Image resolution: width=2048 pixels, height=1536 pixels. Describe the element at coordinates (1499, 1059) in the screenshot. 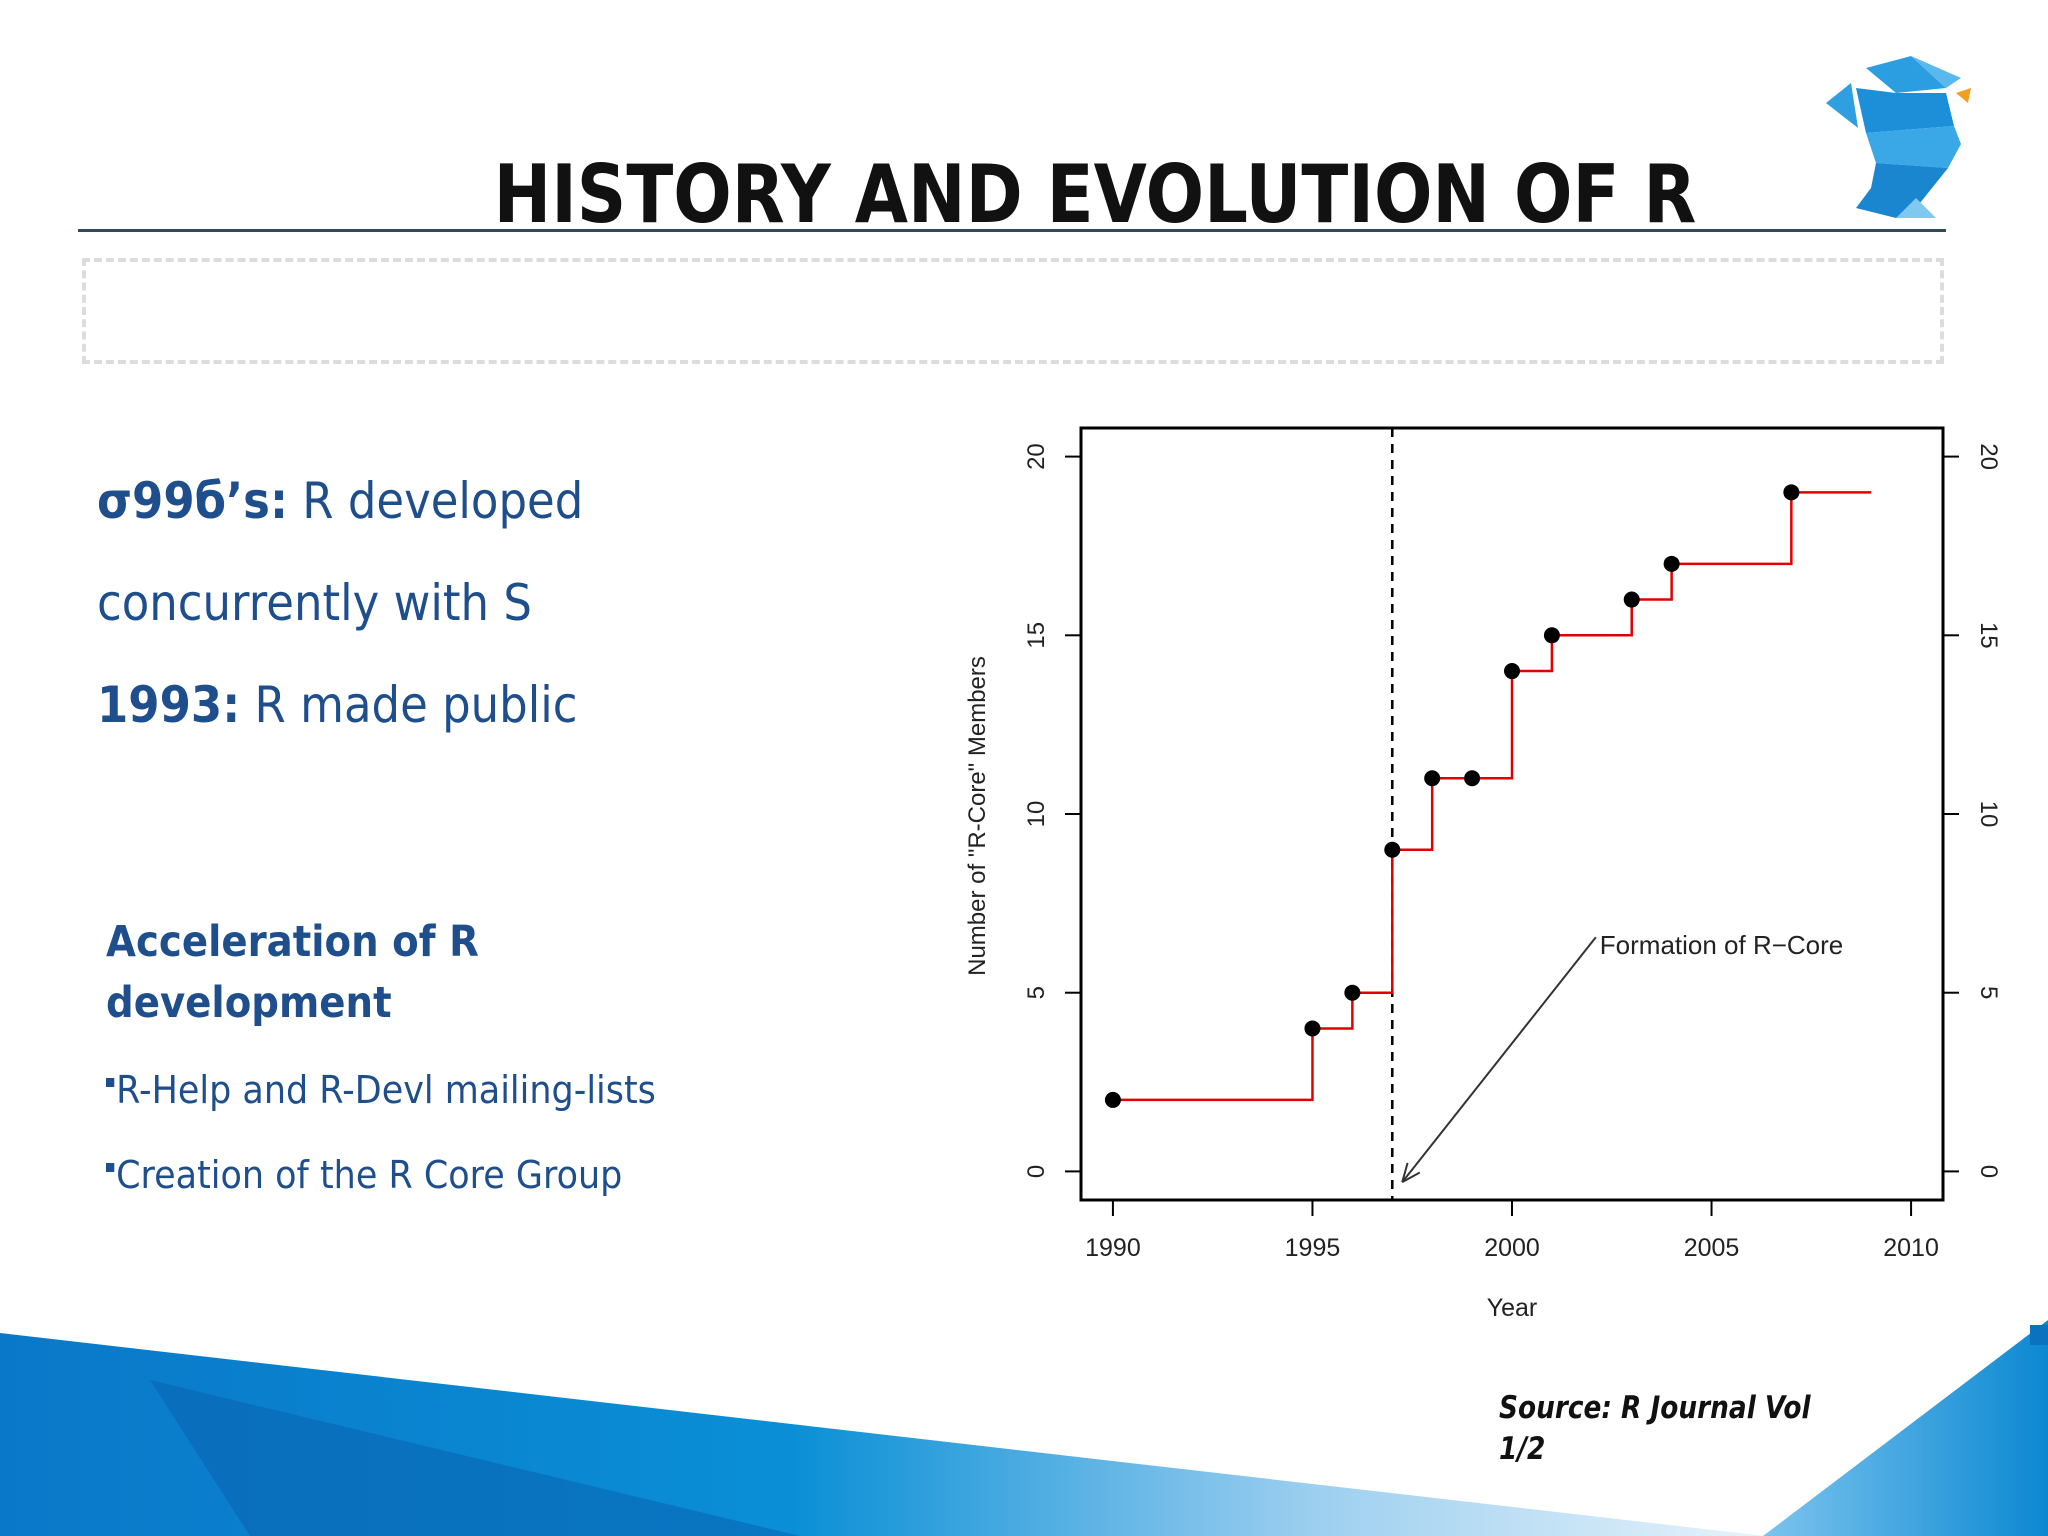

I see `annotation-arrow` at that location.